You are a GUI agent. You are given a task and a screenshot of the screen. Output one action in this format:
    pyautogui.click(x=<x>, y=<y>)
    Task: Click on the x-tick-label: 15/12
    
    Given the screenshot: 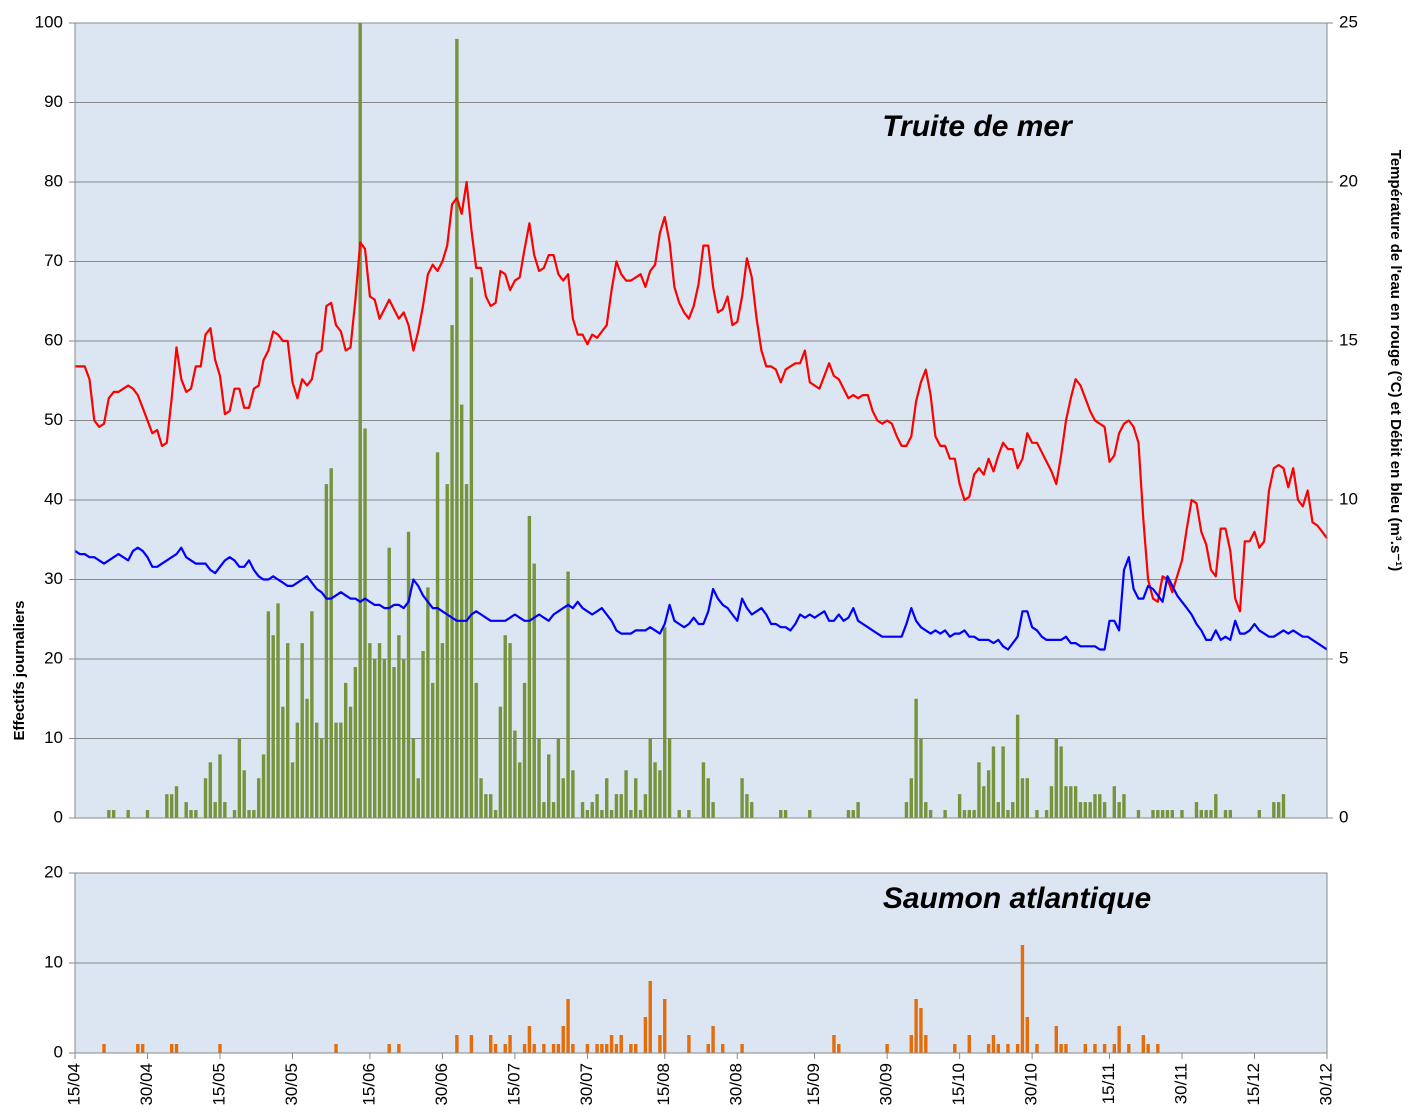 What is the action you would take?
    pyautogui.click(x=1253, y=1084)
    